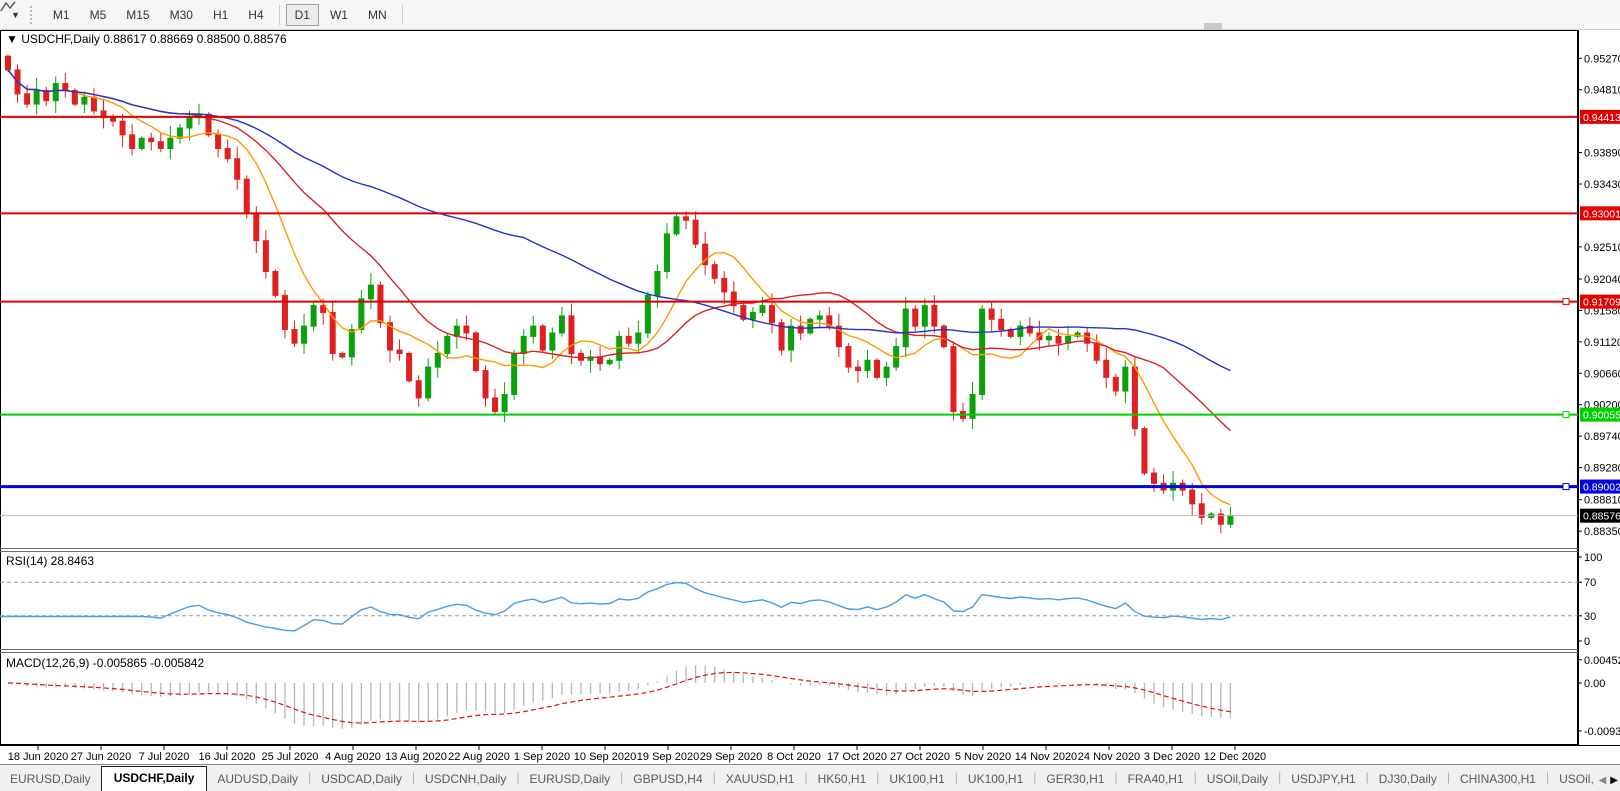 This screenshot has height=791, width=1620. I want to click on price-tick-label: 0.92040, so click(1602, 280).